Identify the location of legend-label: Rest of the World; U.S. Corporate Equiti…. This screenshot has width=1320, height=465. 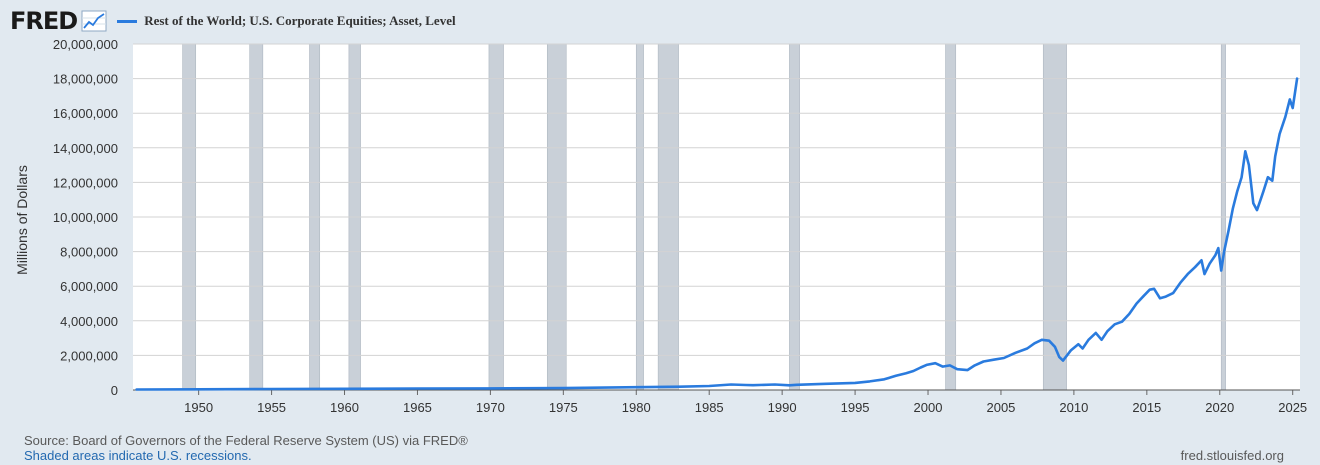
(300, 20).